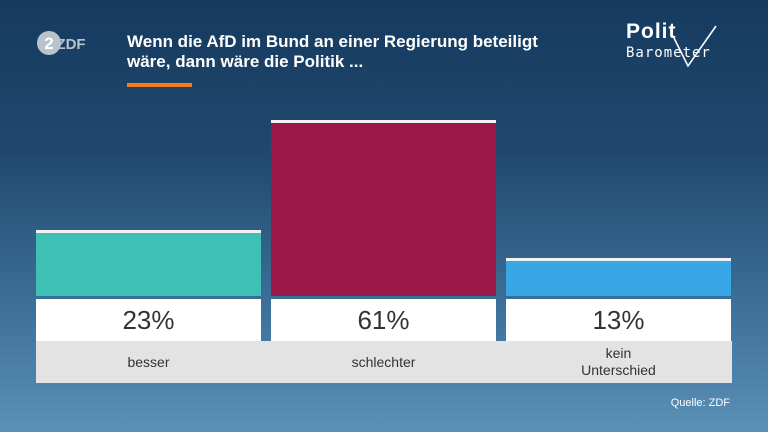 This screenshot has width=768, height=432. Describe the element at coordinates (383, 320) in the screenshot. I see `value-label-2: 61%` at that location.